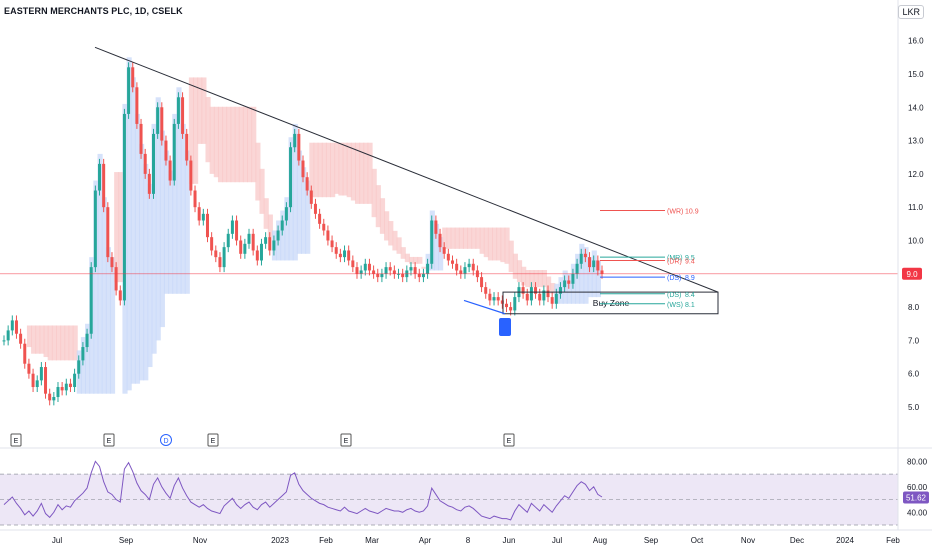  I want to click on last-price-tag-bg, so click(912, 273).